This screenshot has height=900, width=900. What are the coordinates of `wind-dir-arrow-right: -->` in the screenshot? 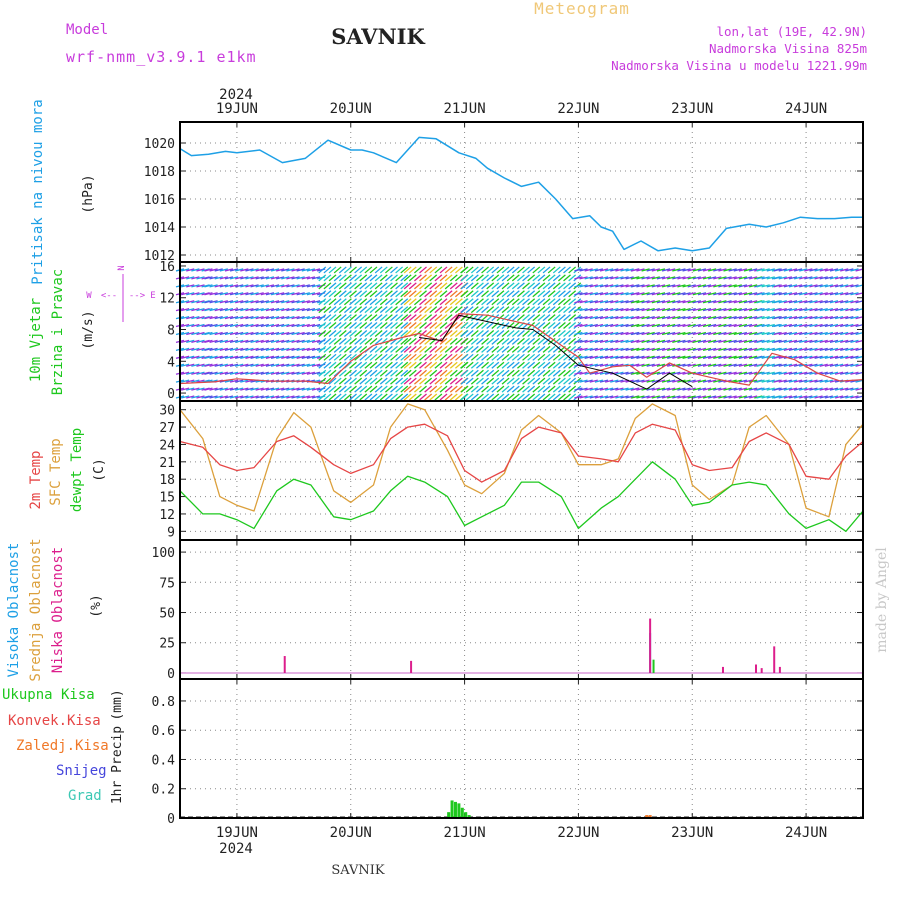 It's located at (137, 296).